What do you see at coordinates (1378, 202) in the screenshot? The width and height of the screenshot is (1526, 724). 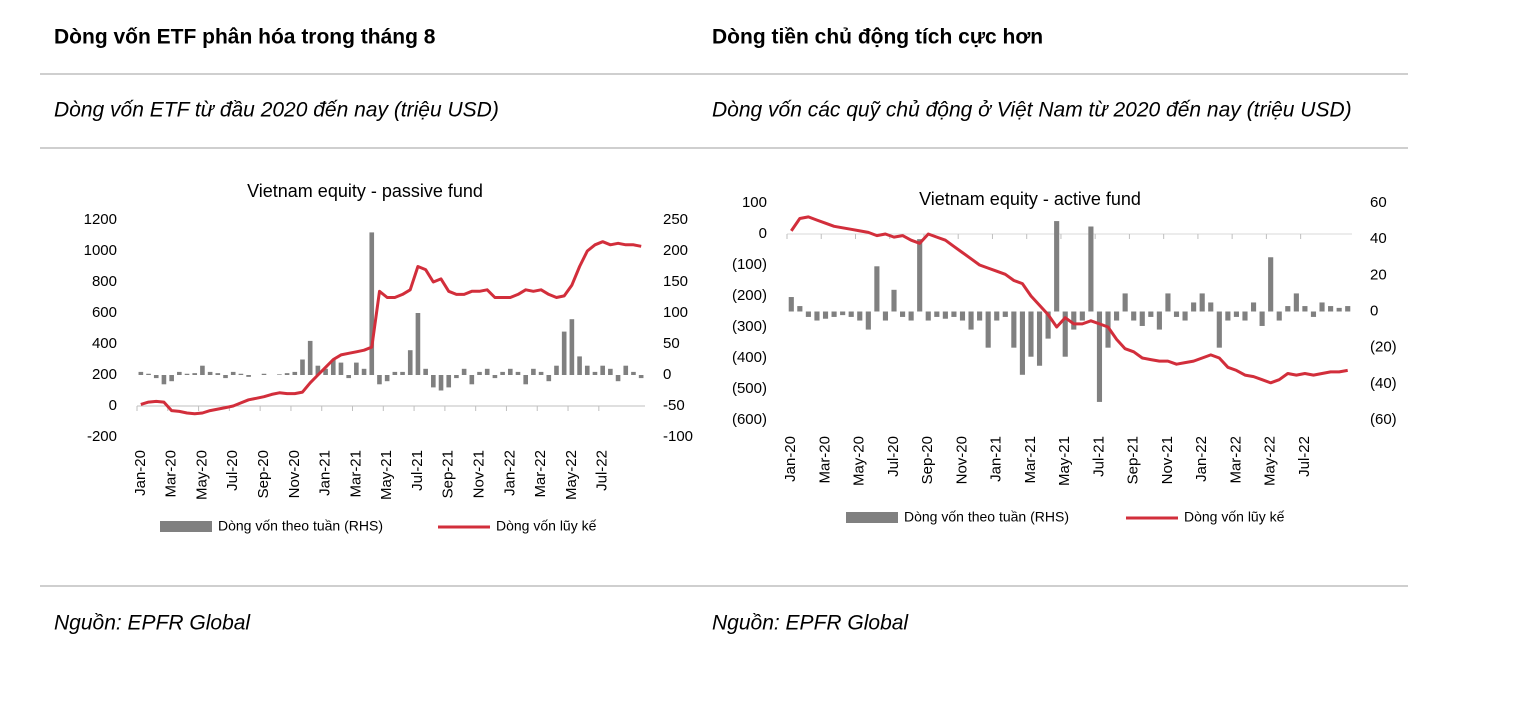 I see `y2-tick-label: 60` at bounding box center [1378, 202].